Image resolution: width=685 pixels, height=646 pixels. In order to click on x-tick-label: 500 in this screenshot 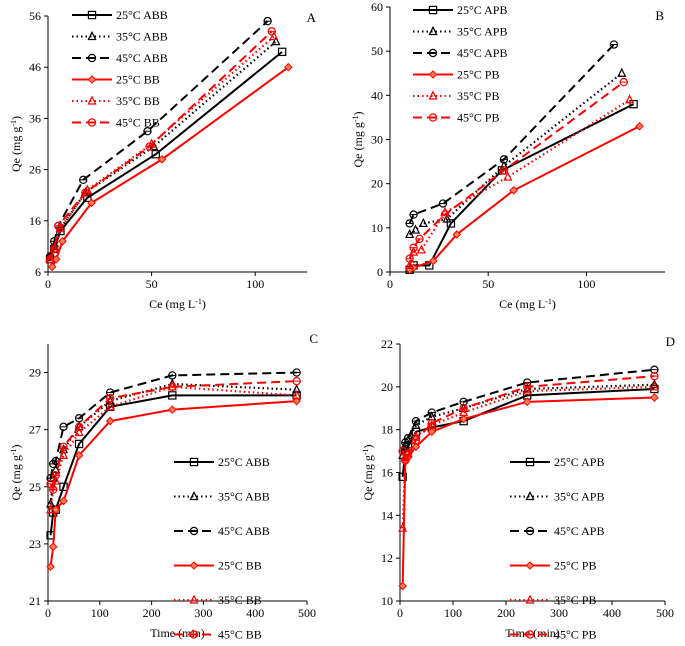, I will do `click(307, 613)`.